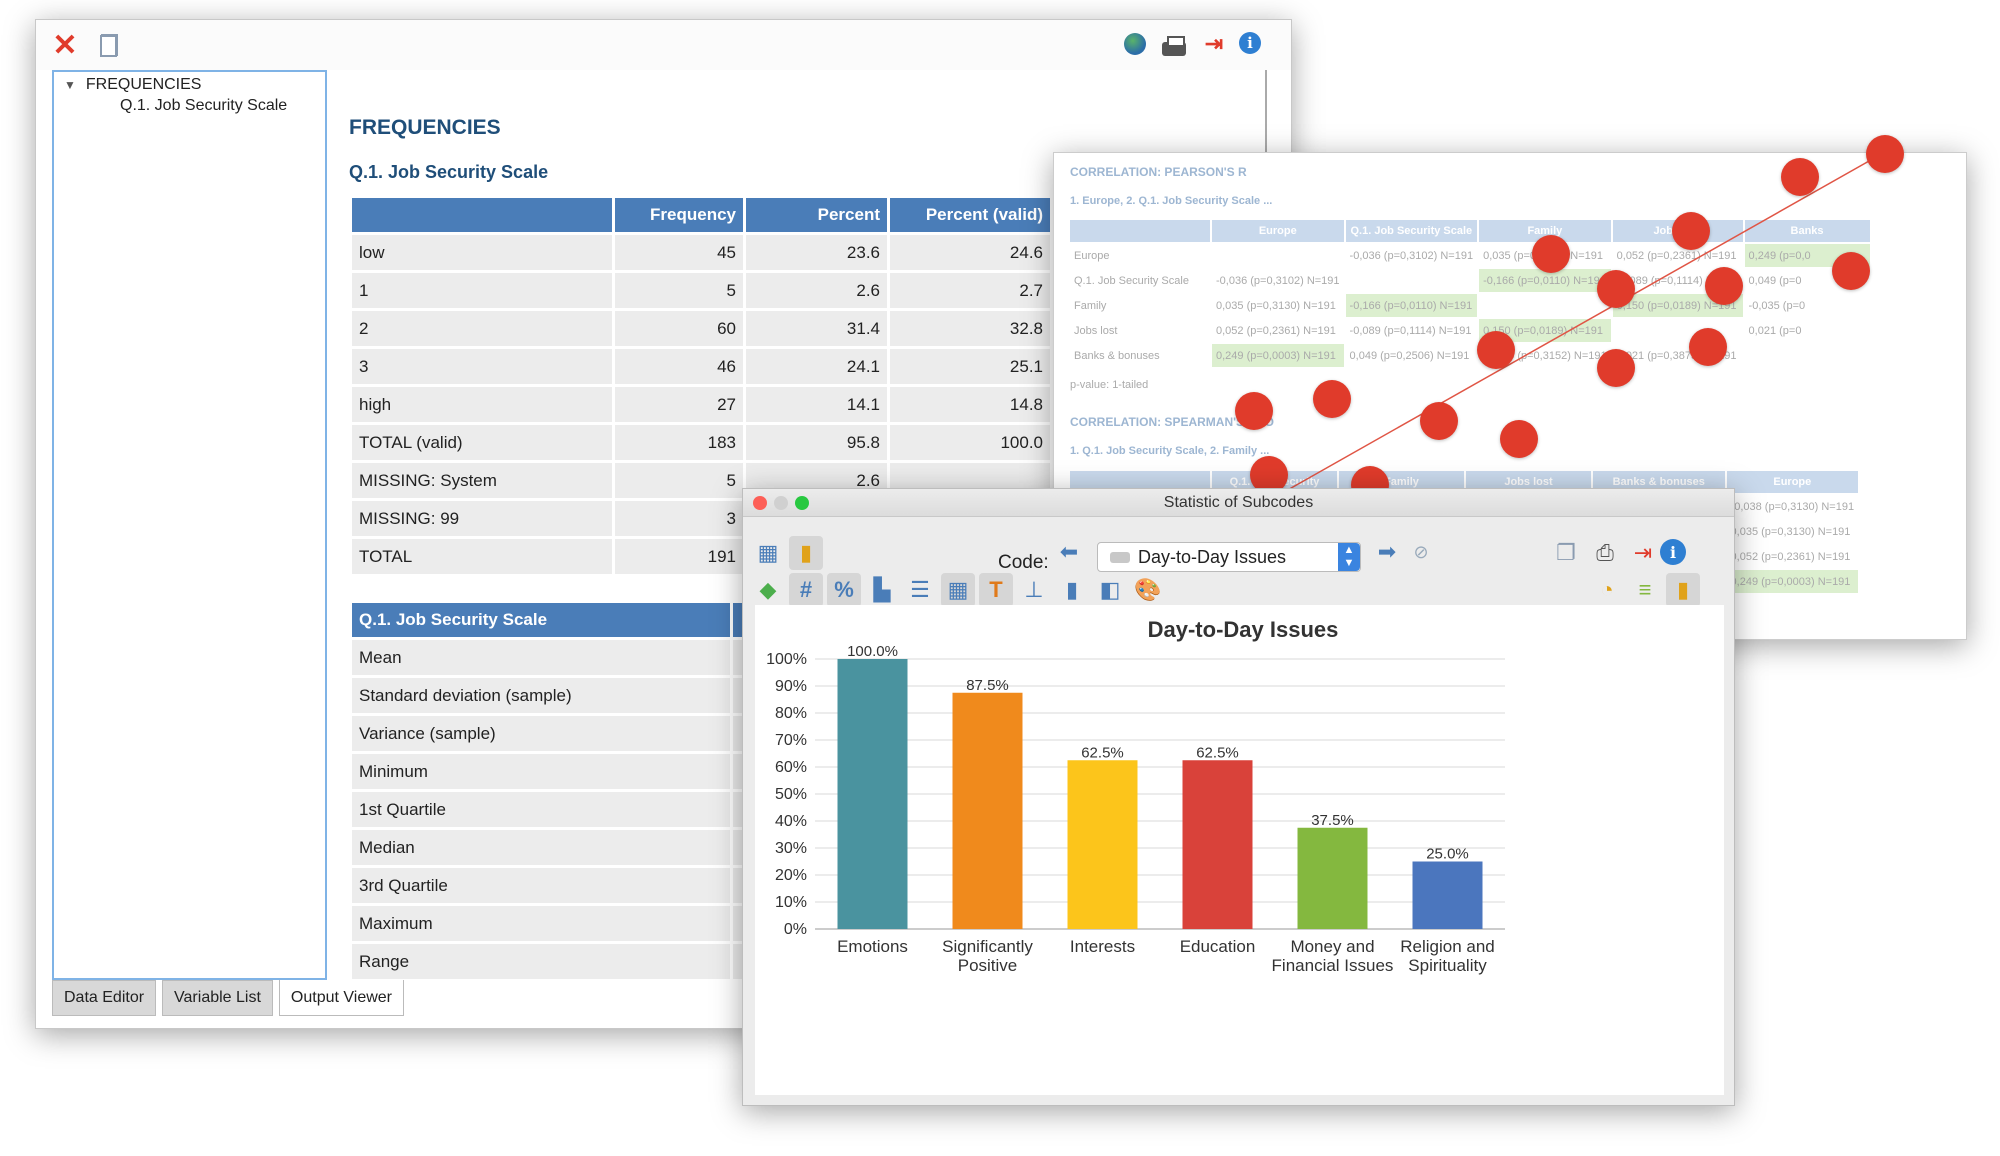 This screenshot has height=1156, width=2000. Describe the element at coordinates (1332, 878) in the screenshot. I see `bar-money-and-financial-issues` at that location.